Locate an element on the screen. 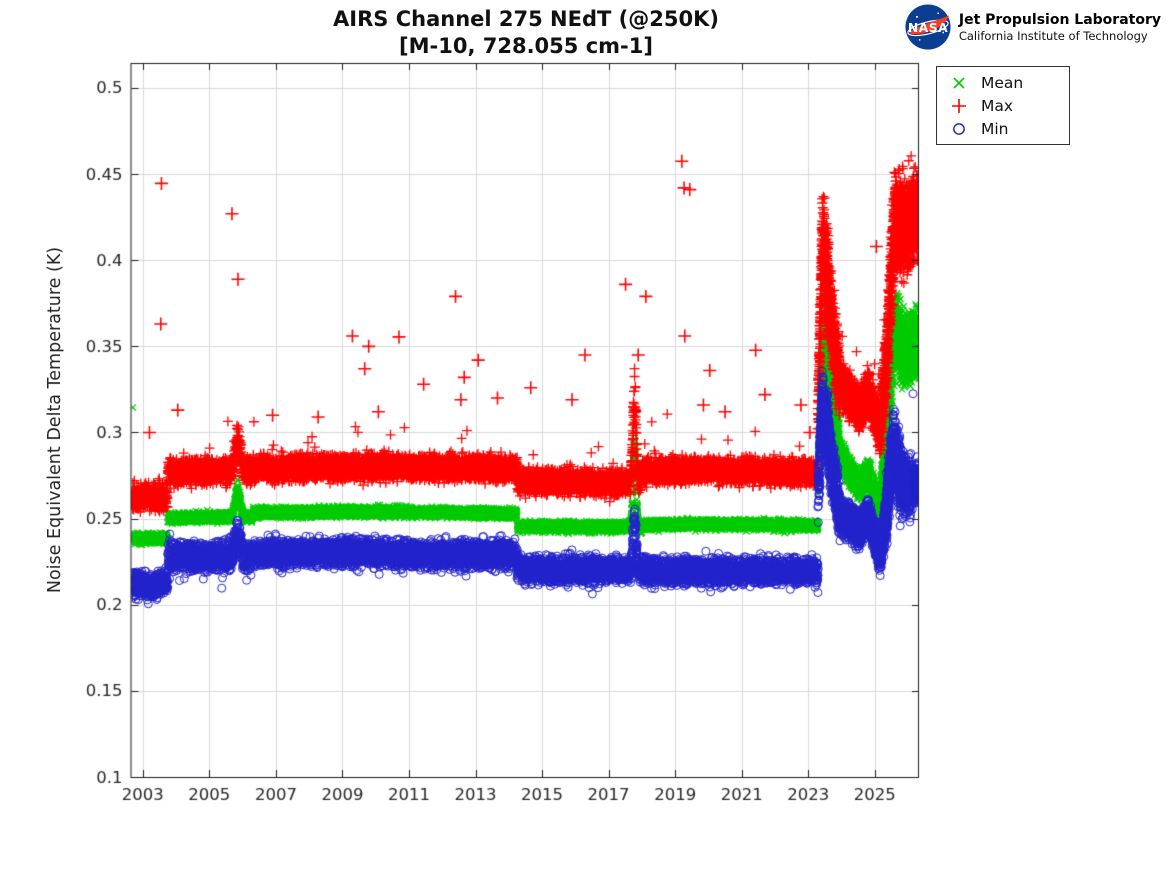  min-circle-marker-icon is located at coordinates (959, 129).